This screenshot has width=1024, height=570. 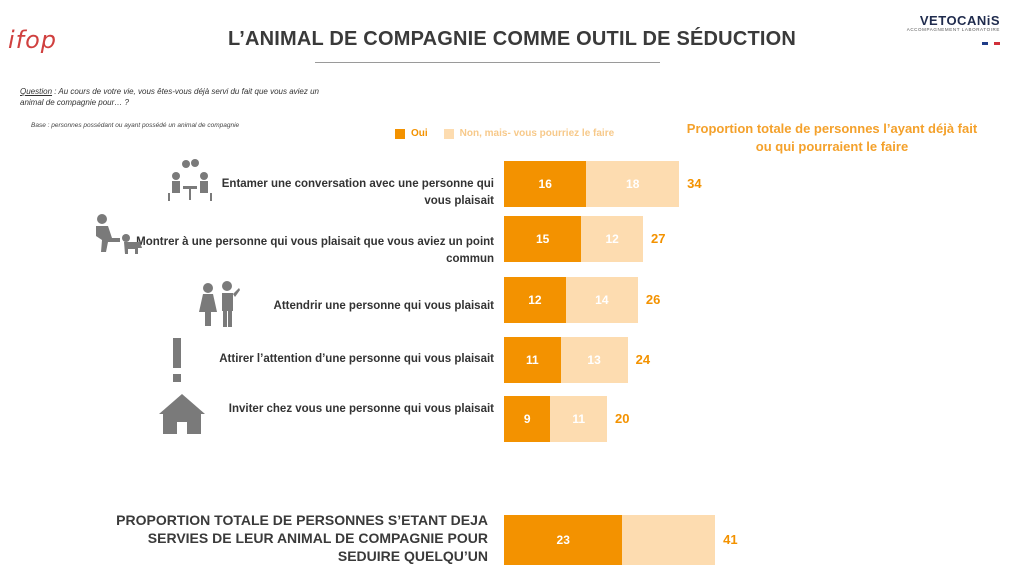 I want to click on legend-non-swatch, so click(x=448, y=133).